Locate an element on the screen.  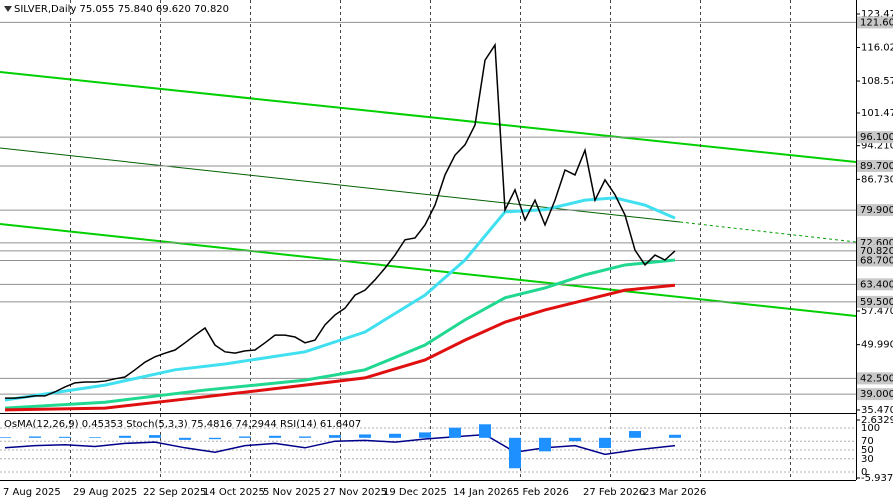
level-label: 59.500 is located at coordinates (876, 302).